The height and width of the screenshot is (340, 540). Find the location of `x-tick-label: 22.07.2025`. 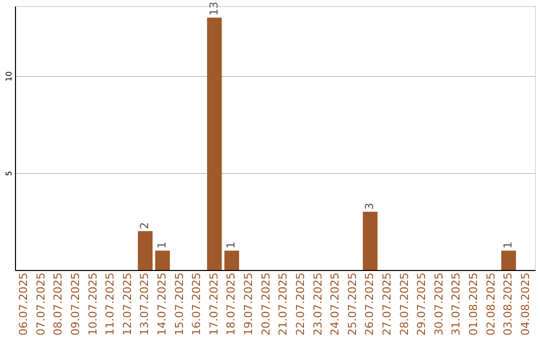

x-tick-label: 22.07.2025 is located at coordinates (300, 304).